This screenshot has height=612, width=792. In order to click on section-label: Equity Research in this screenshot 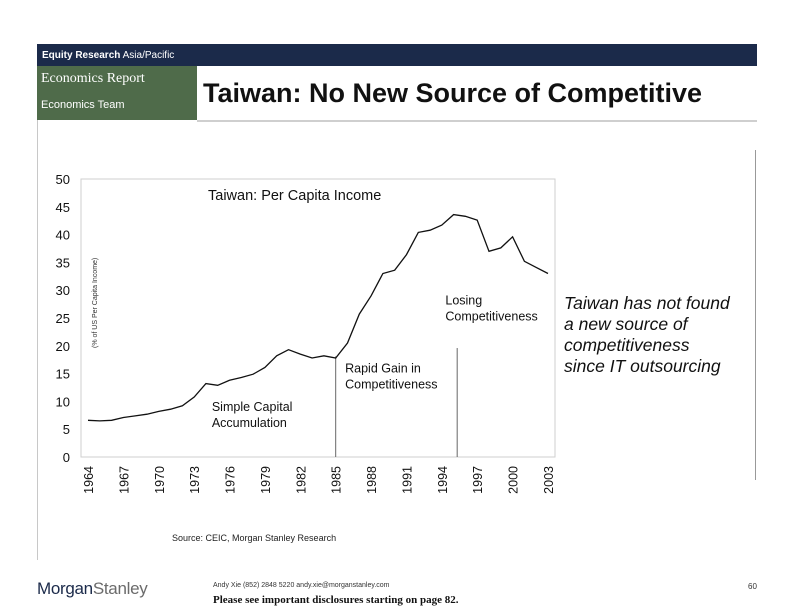, I will do `click(81, 55)`.